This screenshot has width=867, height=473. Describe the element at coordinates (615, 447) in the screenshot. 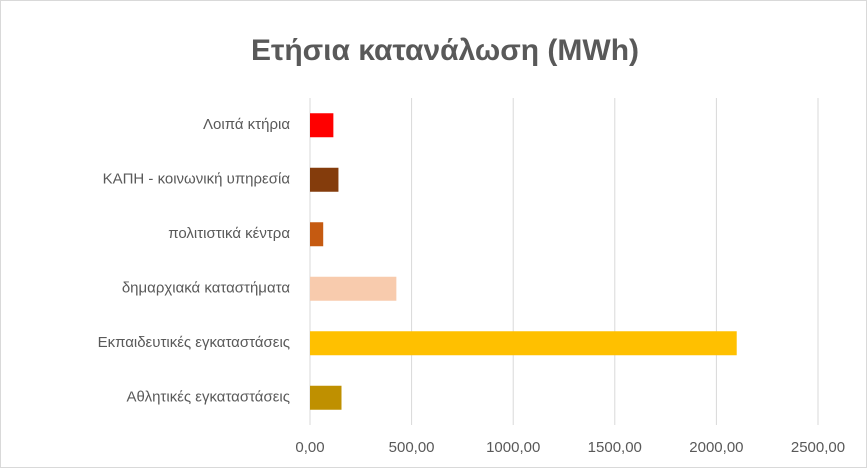

I see `x-tick-label: 1500,00` at that location.